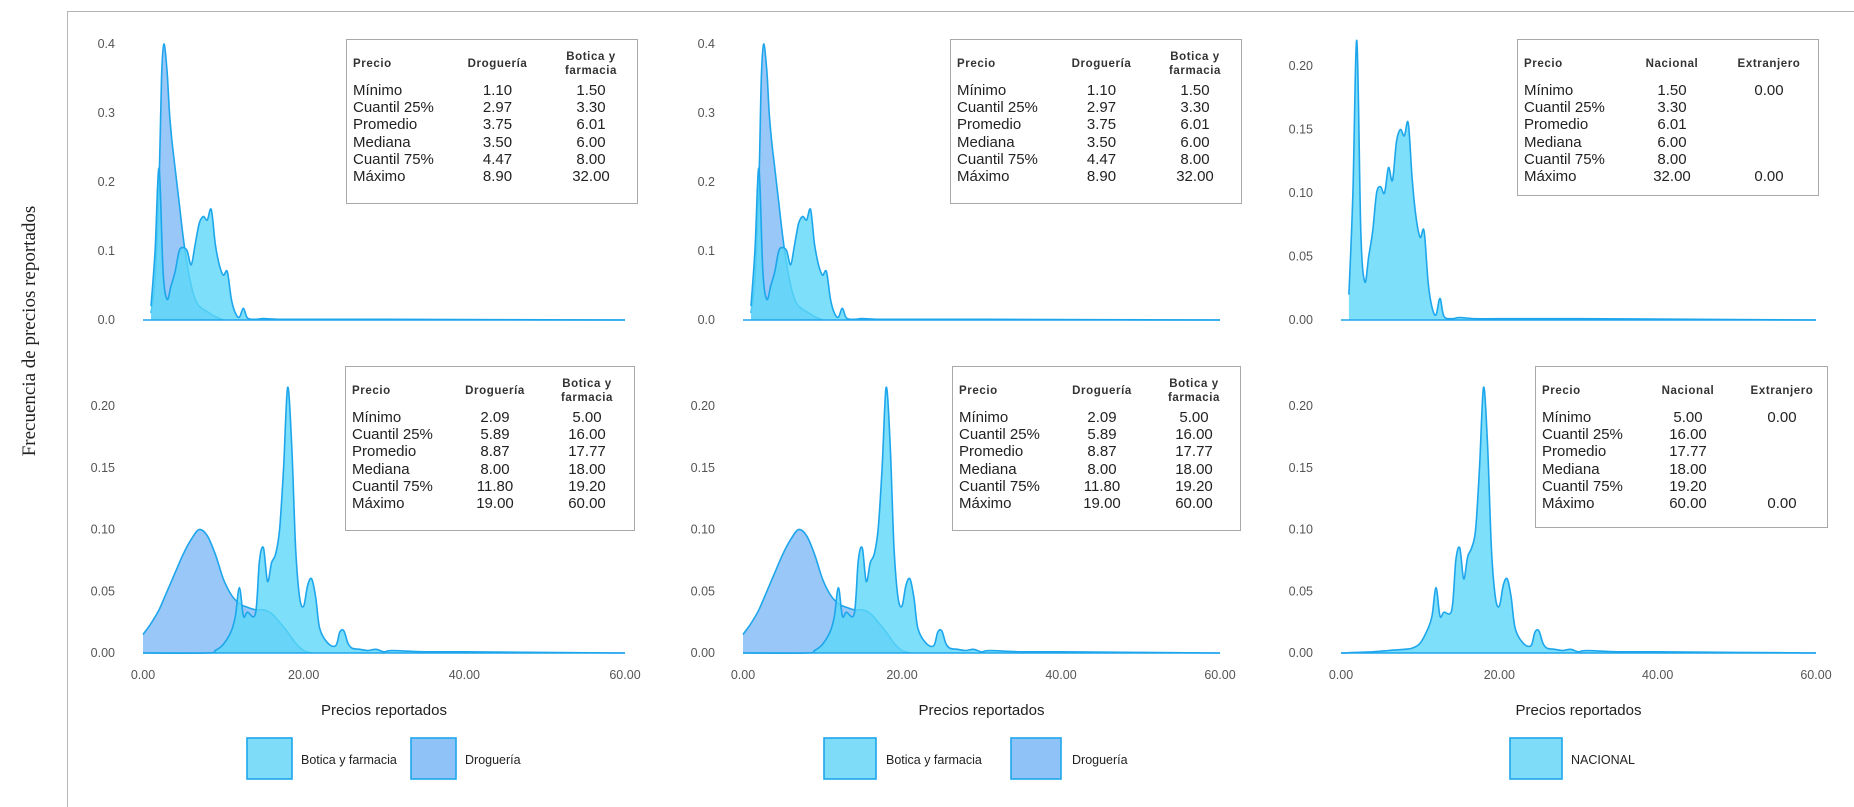 The image size is (1854, 807). I want to click on y-tick-label: 0.2, so click(106, 182).